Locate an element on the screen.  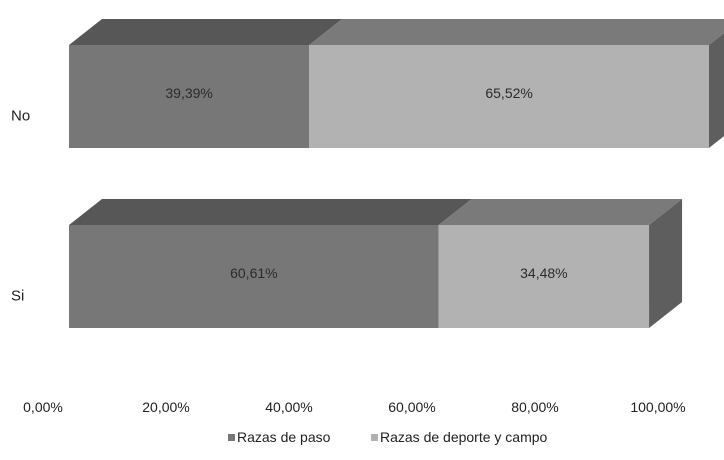
data-label-razas-de-deporte-y-campo-no: 65,52% is located at coordinates (508, 93).